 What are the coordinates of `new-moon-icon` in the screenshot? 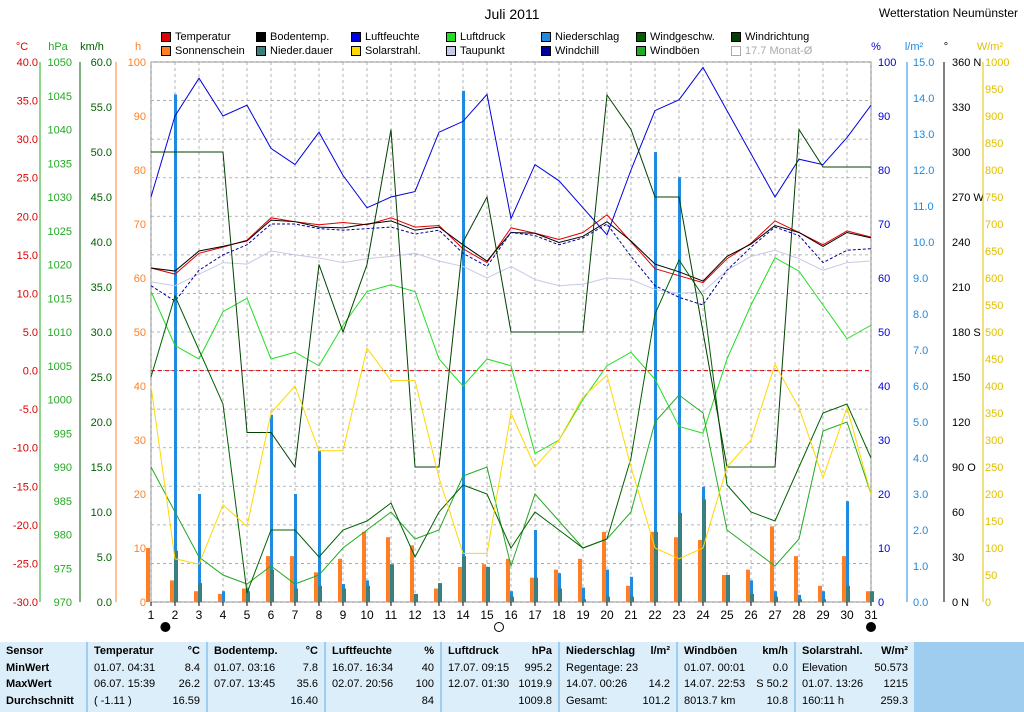 It's located at (871, 627).